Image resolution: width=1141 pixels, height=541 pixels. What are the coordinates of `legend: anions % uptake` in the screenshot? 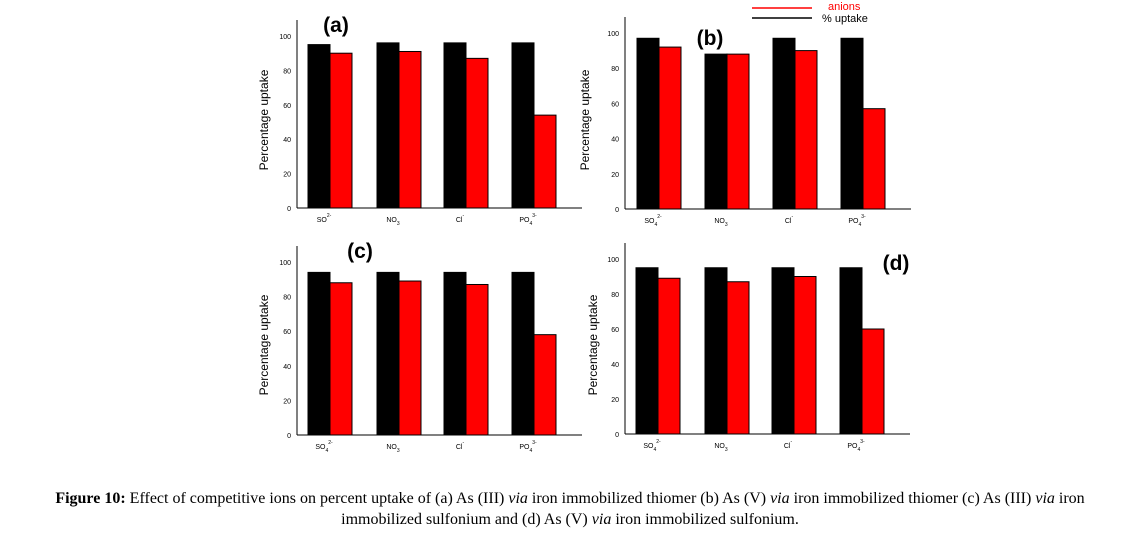 It's located at (810, 13).